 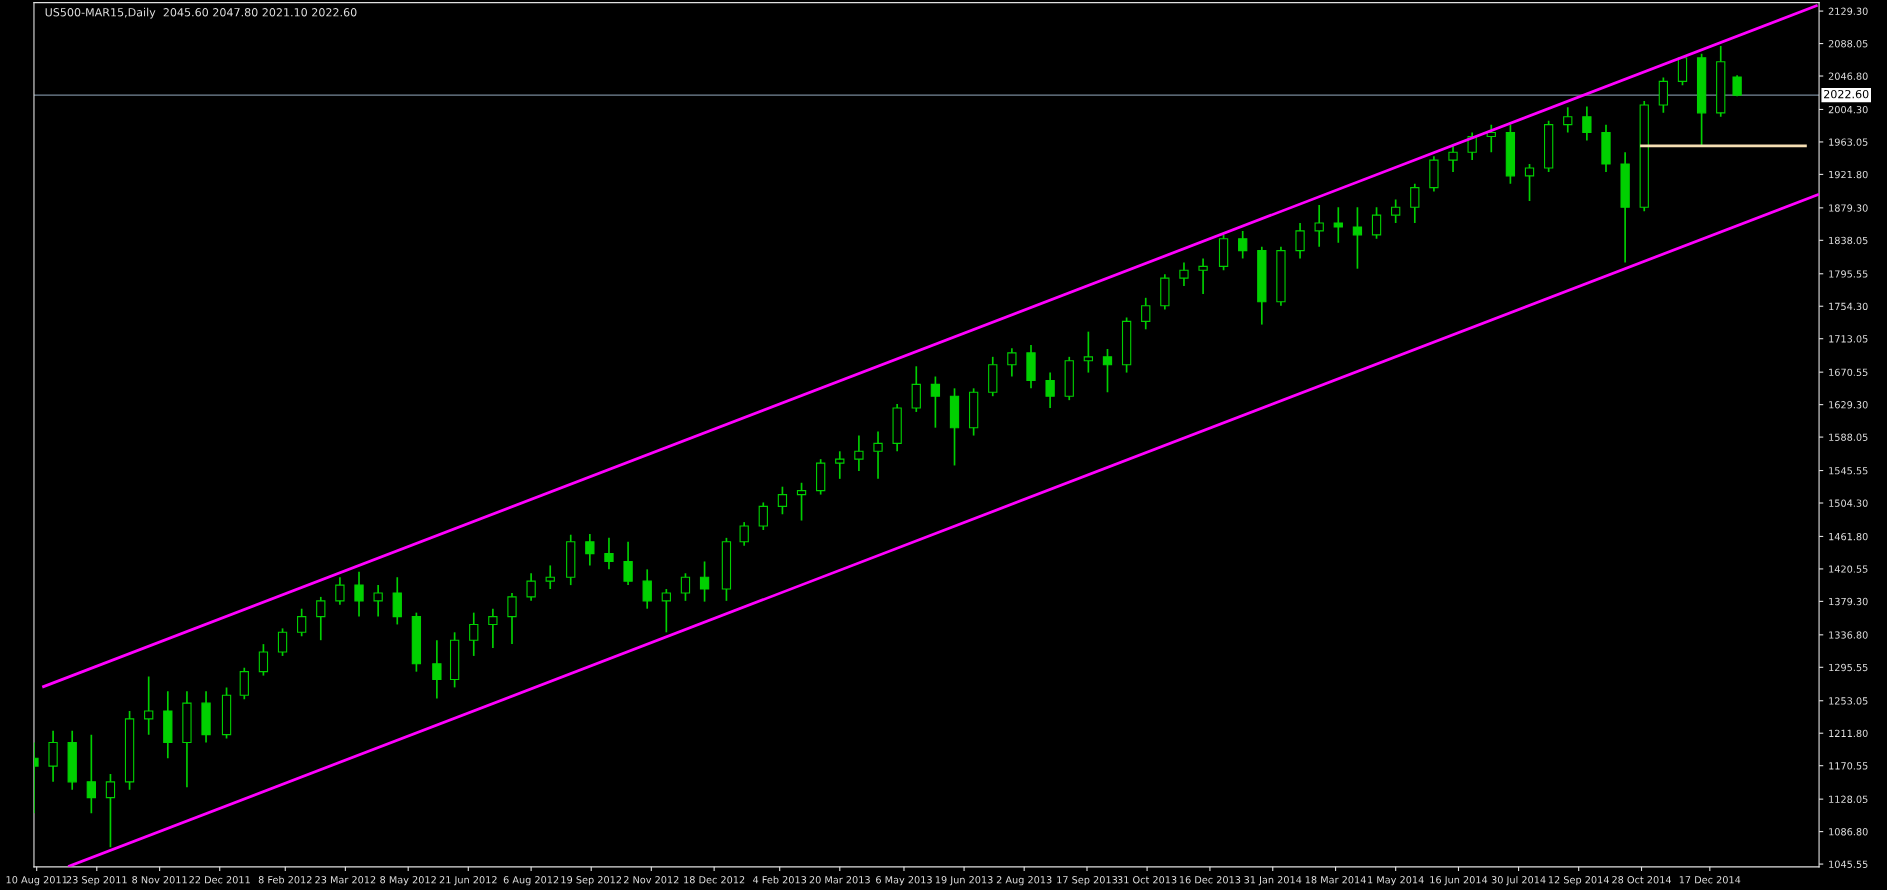 What do you see at coordinates (1848, 240) in the screenshot?
I see `y-tick-label: 1838.05` at bounding box center [1848, 240].